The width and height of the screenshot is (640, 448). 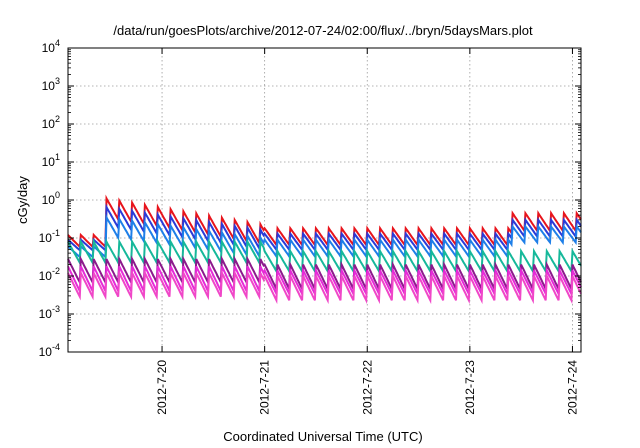 What do you see at coordinates (322, 436) in the screenshot?
I see `x-axis-title: Coordinated Universal Time (UTC)` at bounding box center [322, 436].